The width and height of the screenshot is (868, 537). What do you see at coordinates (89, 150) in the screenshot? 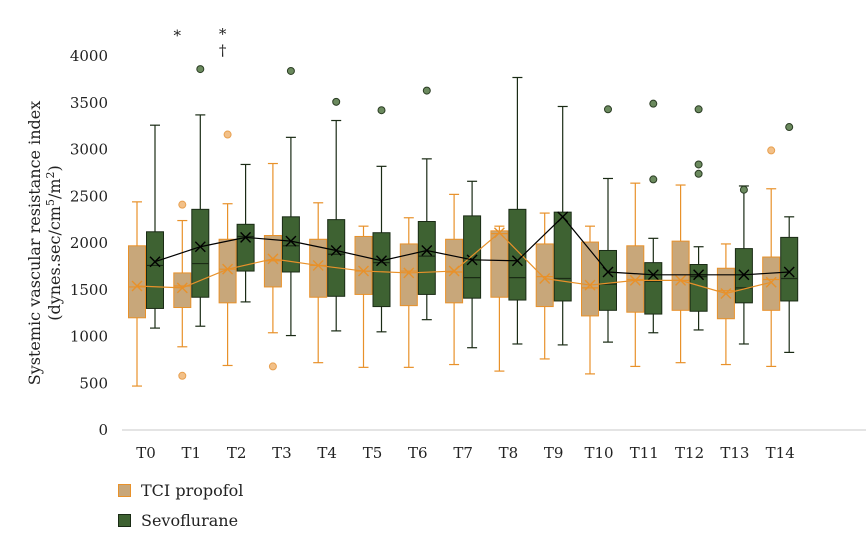
I see `y-tick-label-3000: 3000` at bounding box center [89, 150].